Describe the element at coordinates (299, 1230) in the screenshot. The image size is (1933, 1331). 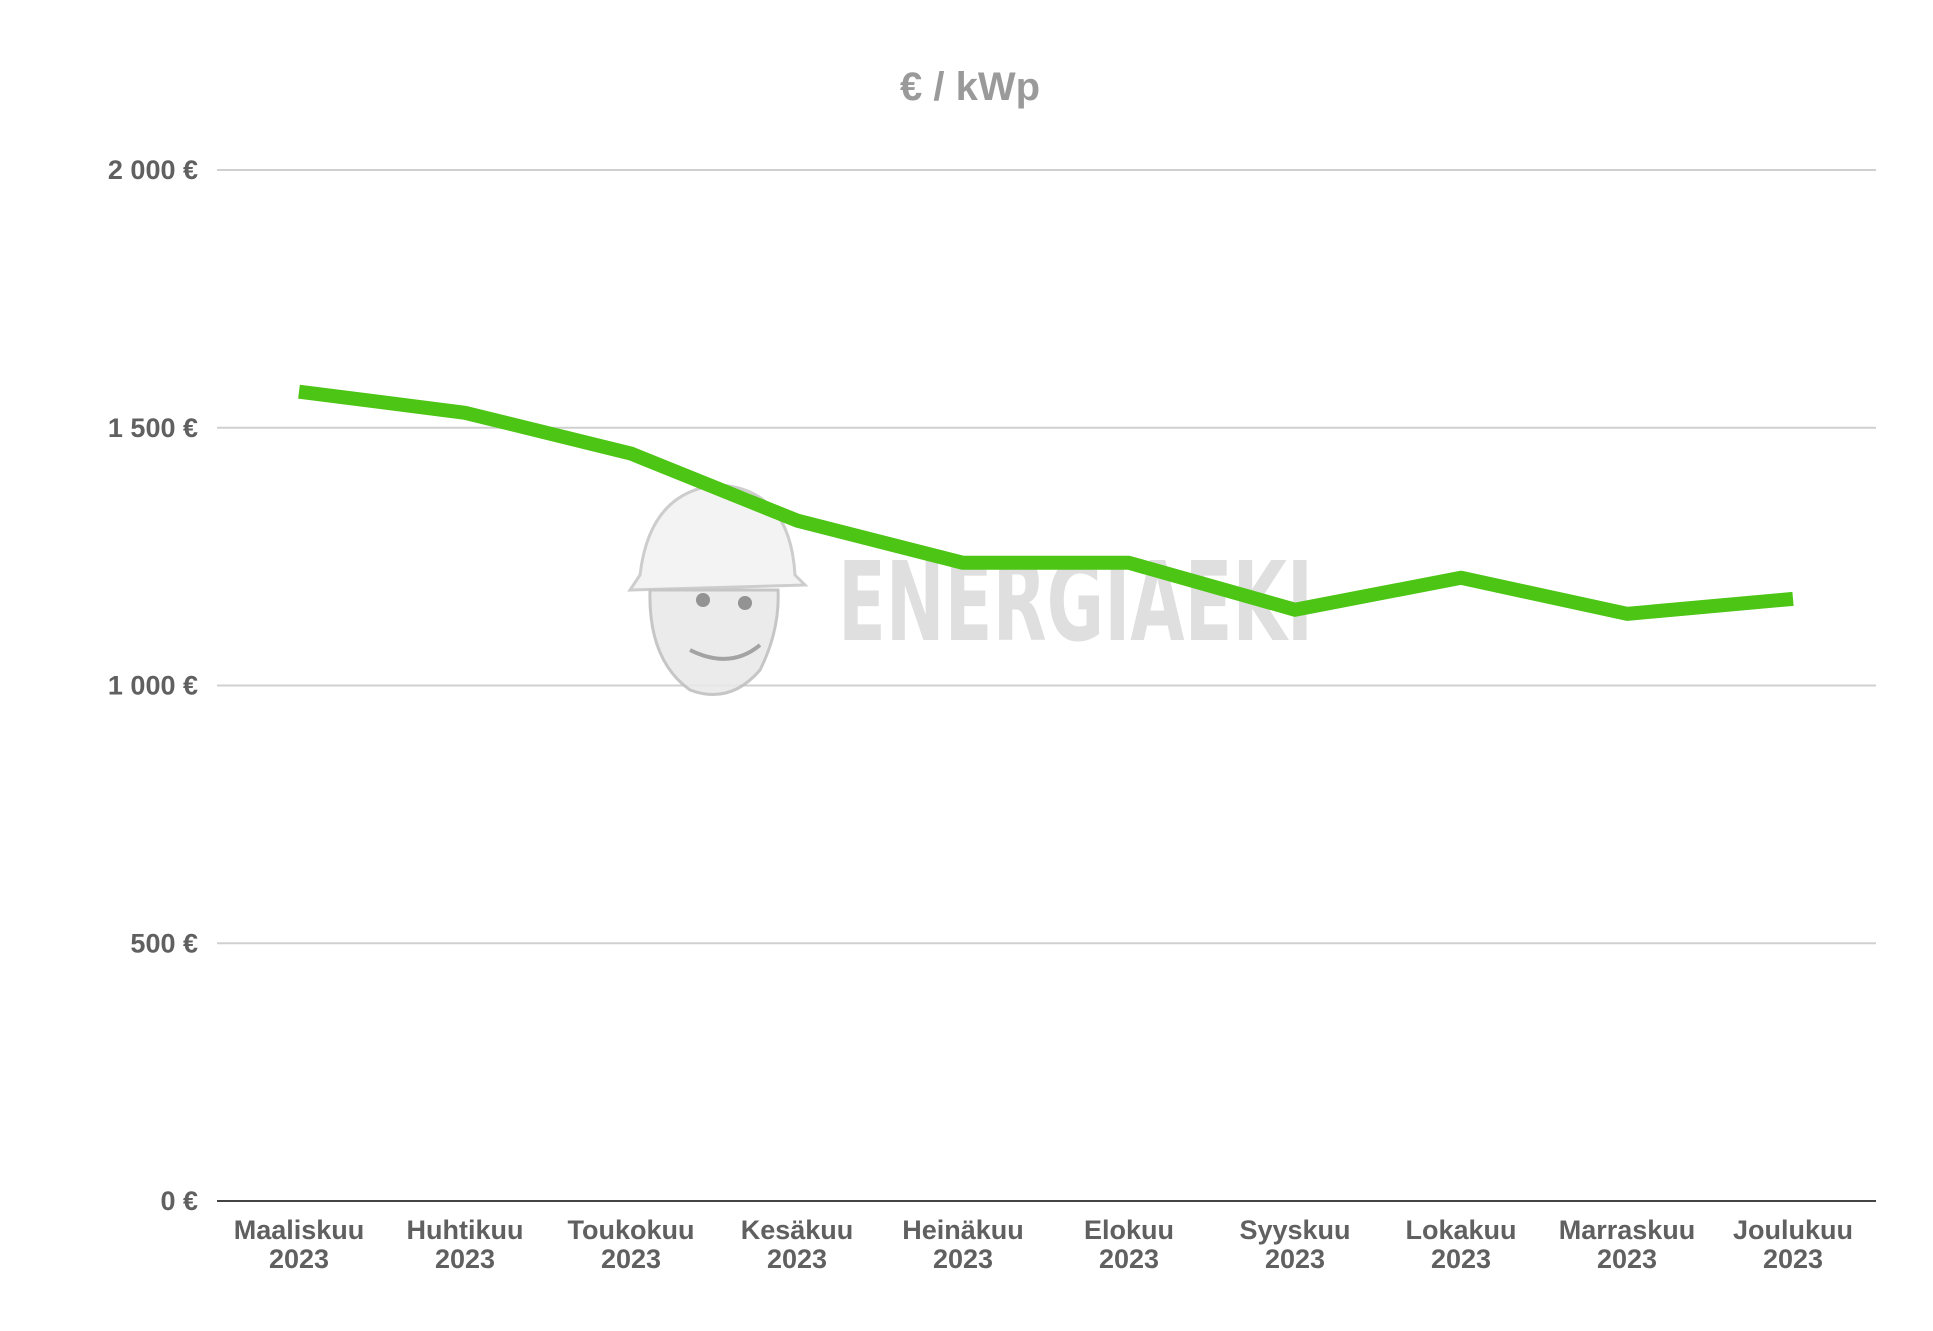
I see `x-tick-label: Maaliskuu` at that location.